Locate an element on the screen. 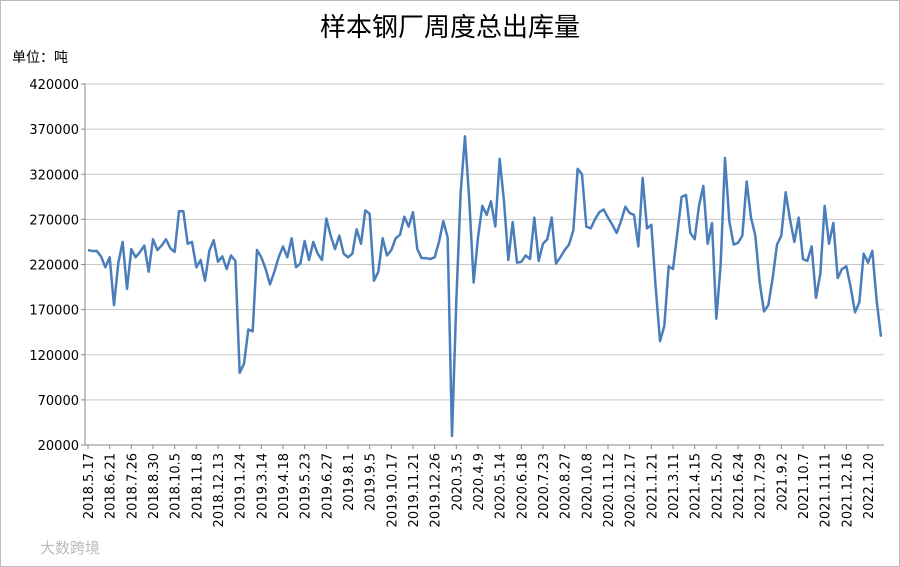 This screenshot has height=567, width=900. x-tick-label: 2020.6.18 is located at coordinates (522, 486).